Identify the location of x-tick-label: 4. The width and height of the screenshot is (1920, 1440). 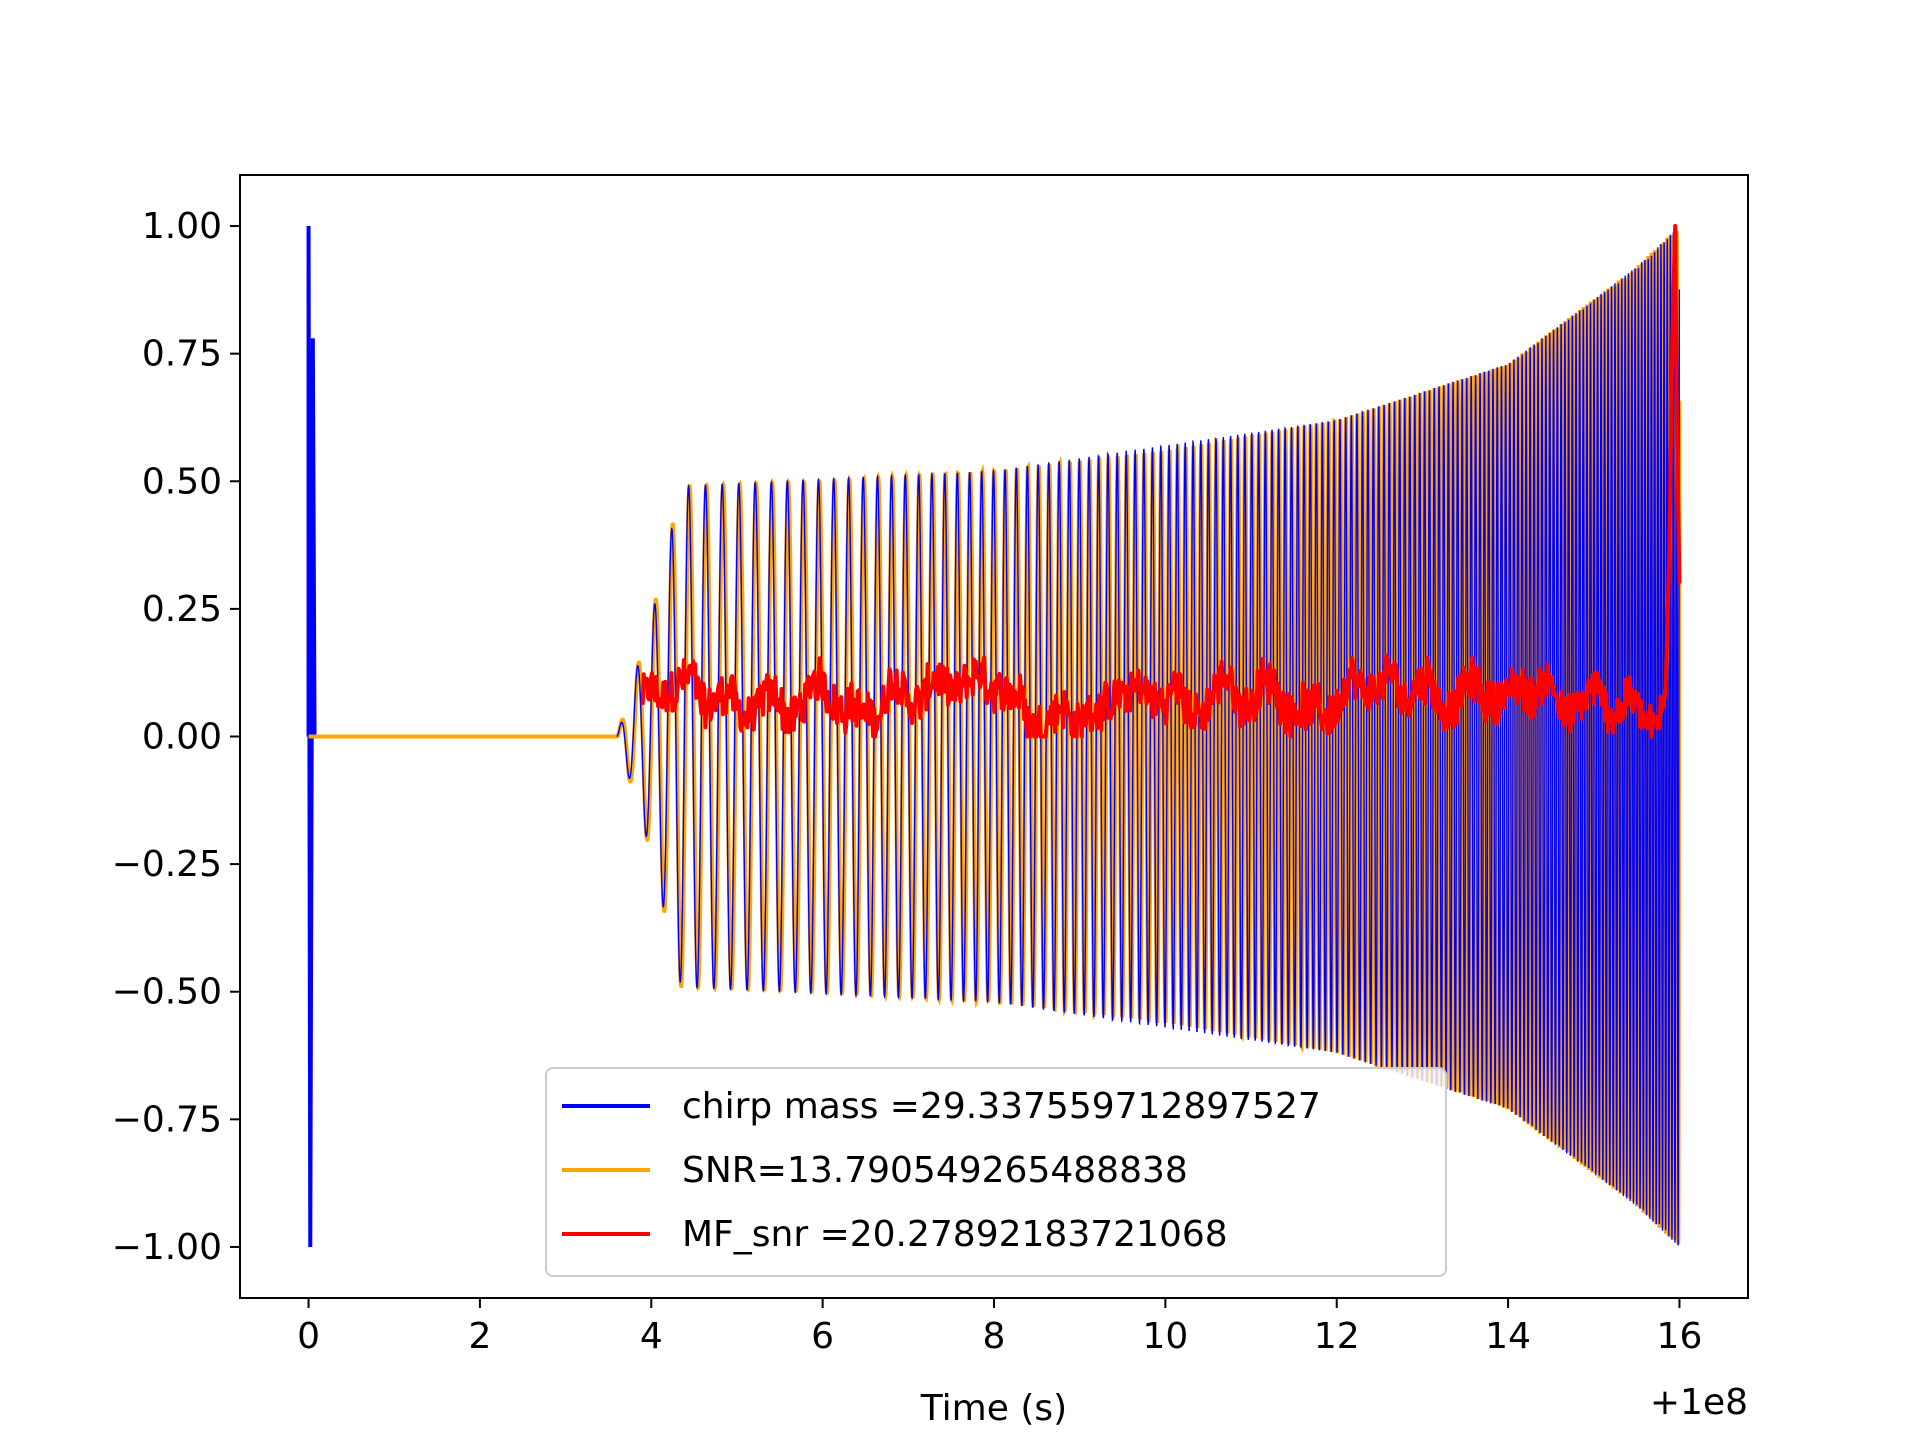
(651, 1336).